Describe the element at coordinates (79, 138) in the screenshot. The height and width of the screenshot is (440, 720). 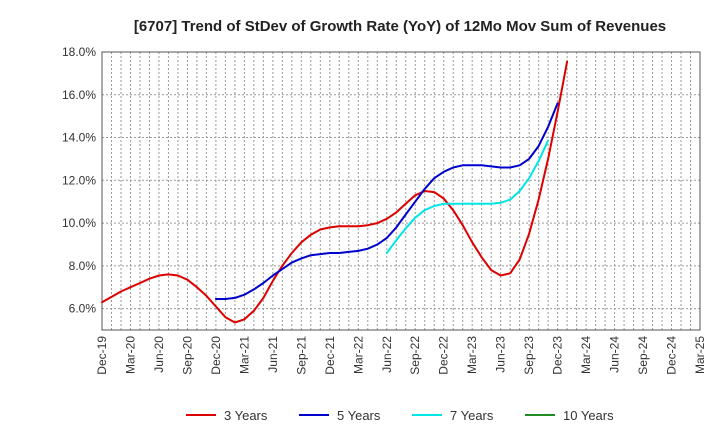
I see `y-tick-label: 14.0%` at that location.